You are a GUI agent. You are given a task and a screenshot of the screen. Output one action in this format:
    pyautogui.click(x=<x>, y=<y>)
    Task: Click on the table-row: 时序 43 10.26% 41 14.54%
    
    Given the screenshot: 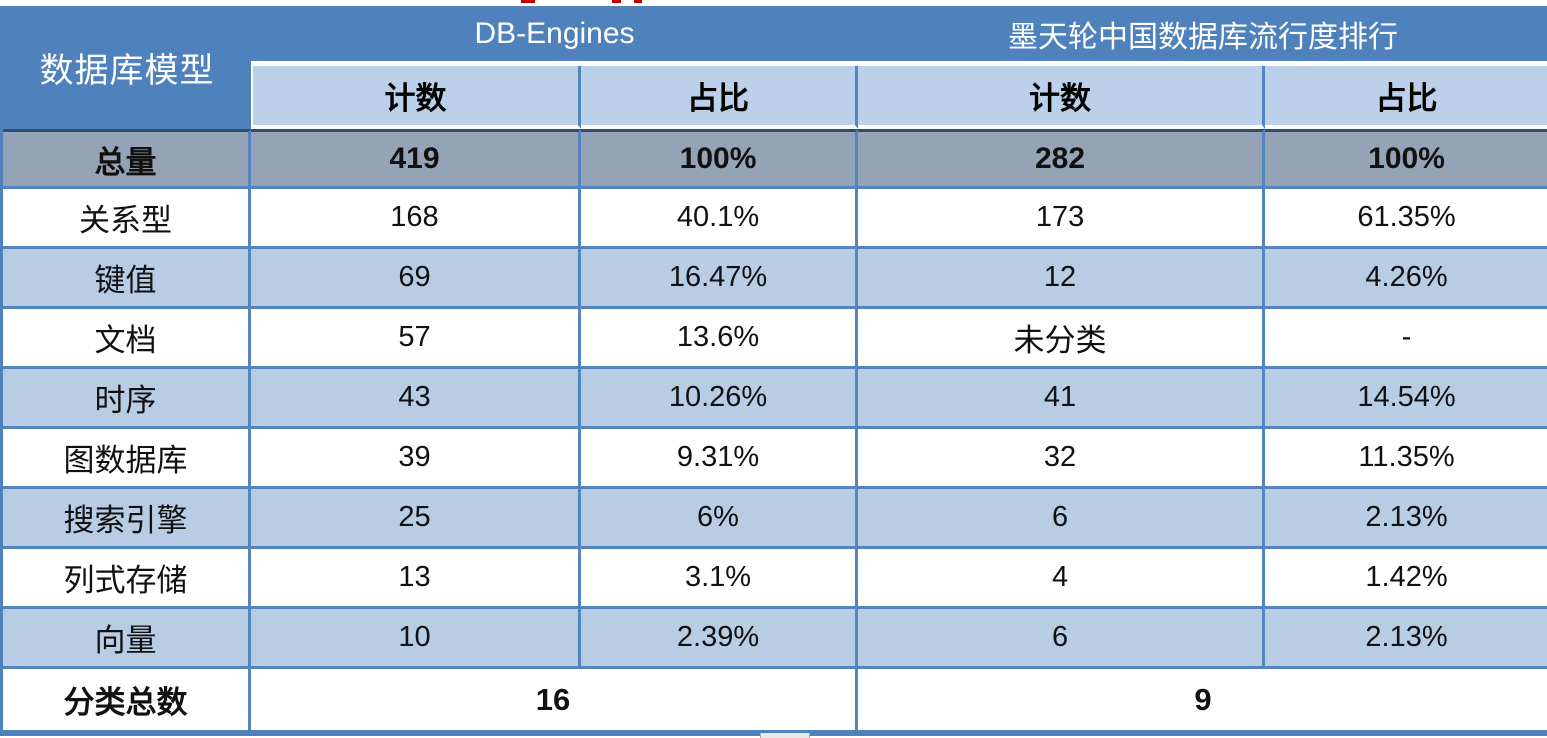 What is the action you would take?
    pyautogui.click(x=775, y=399)
    